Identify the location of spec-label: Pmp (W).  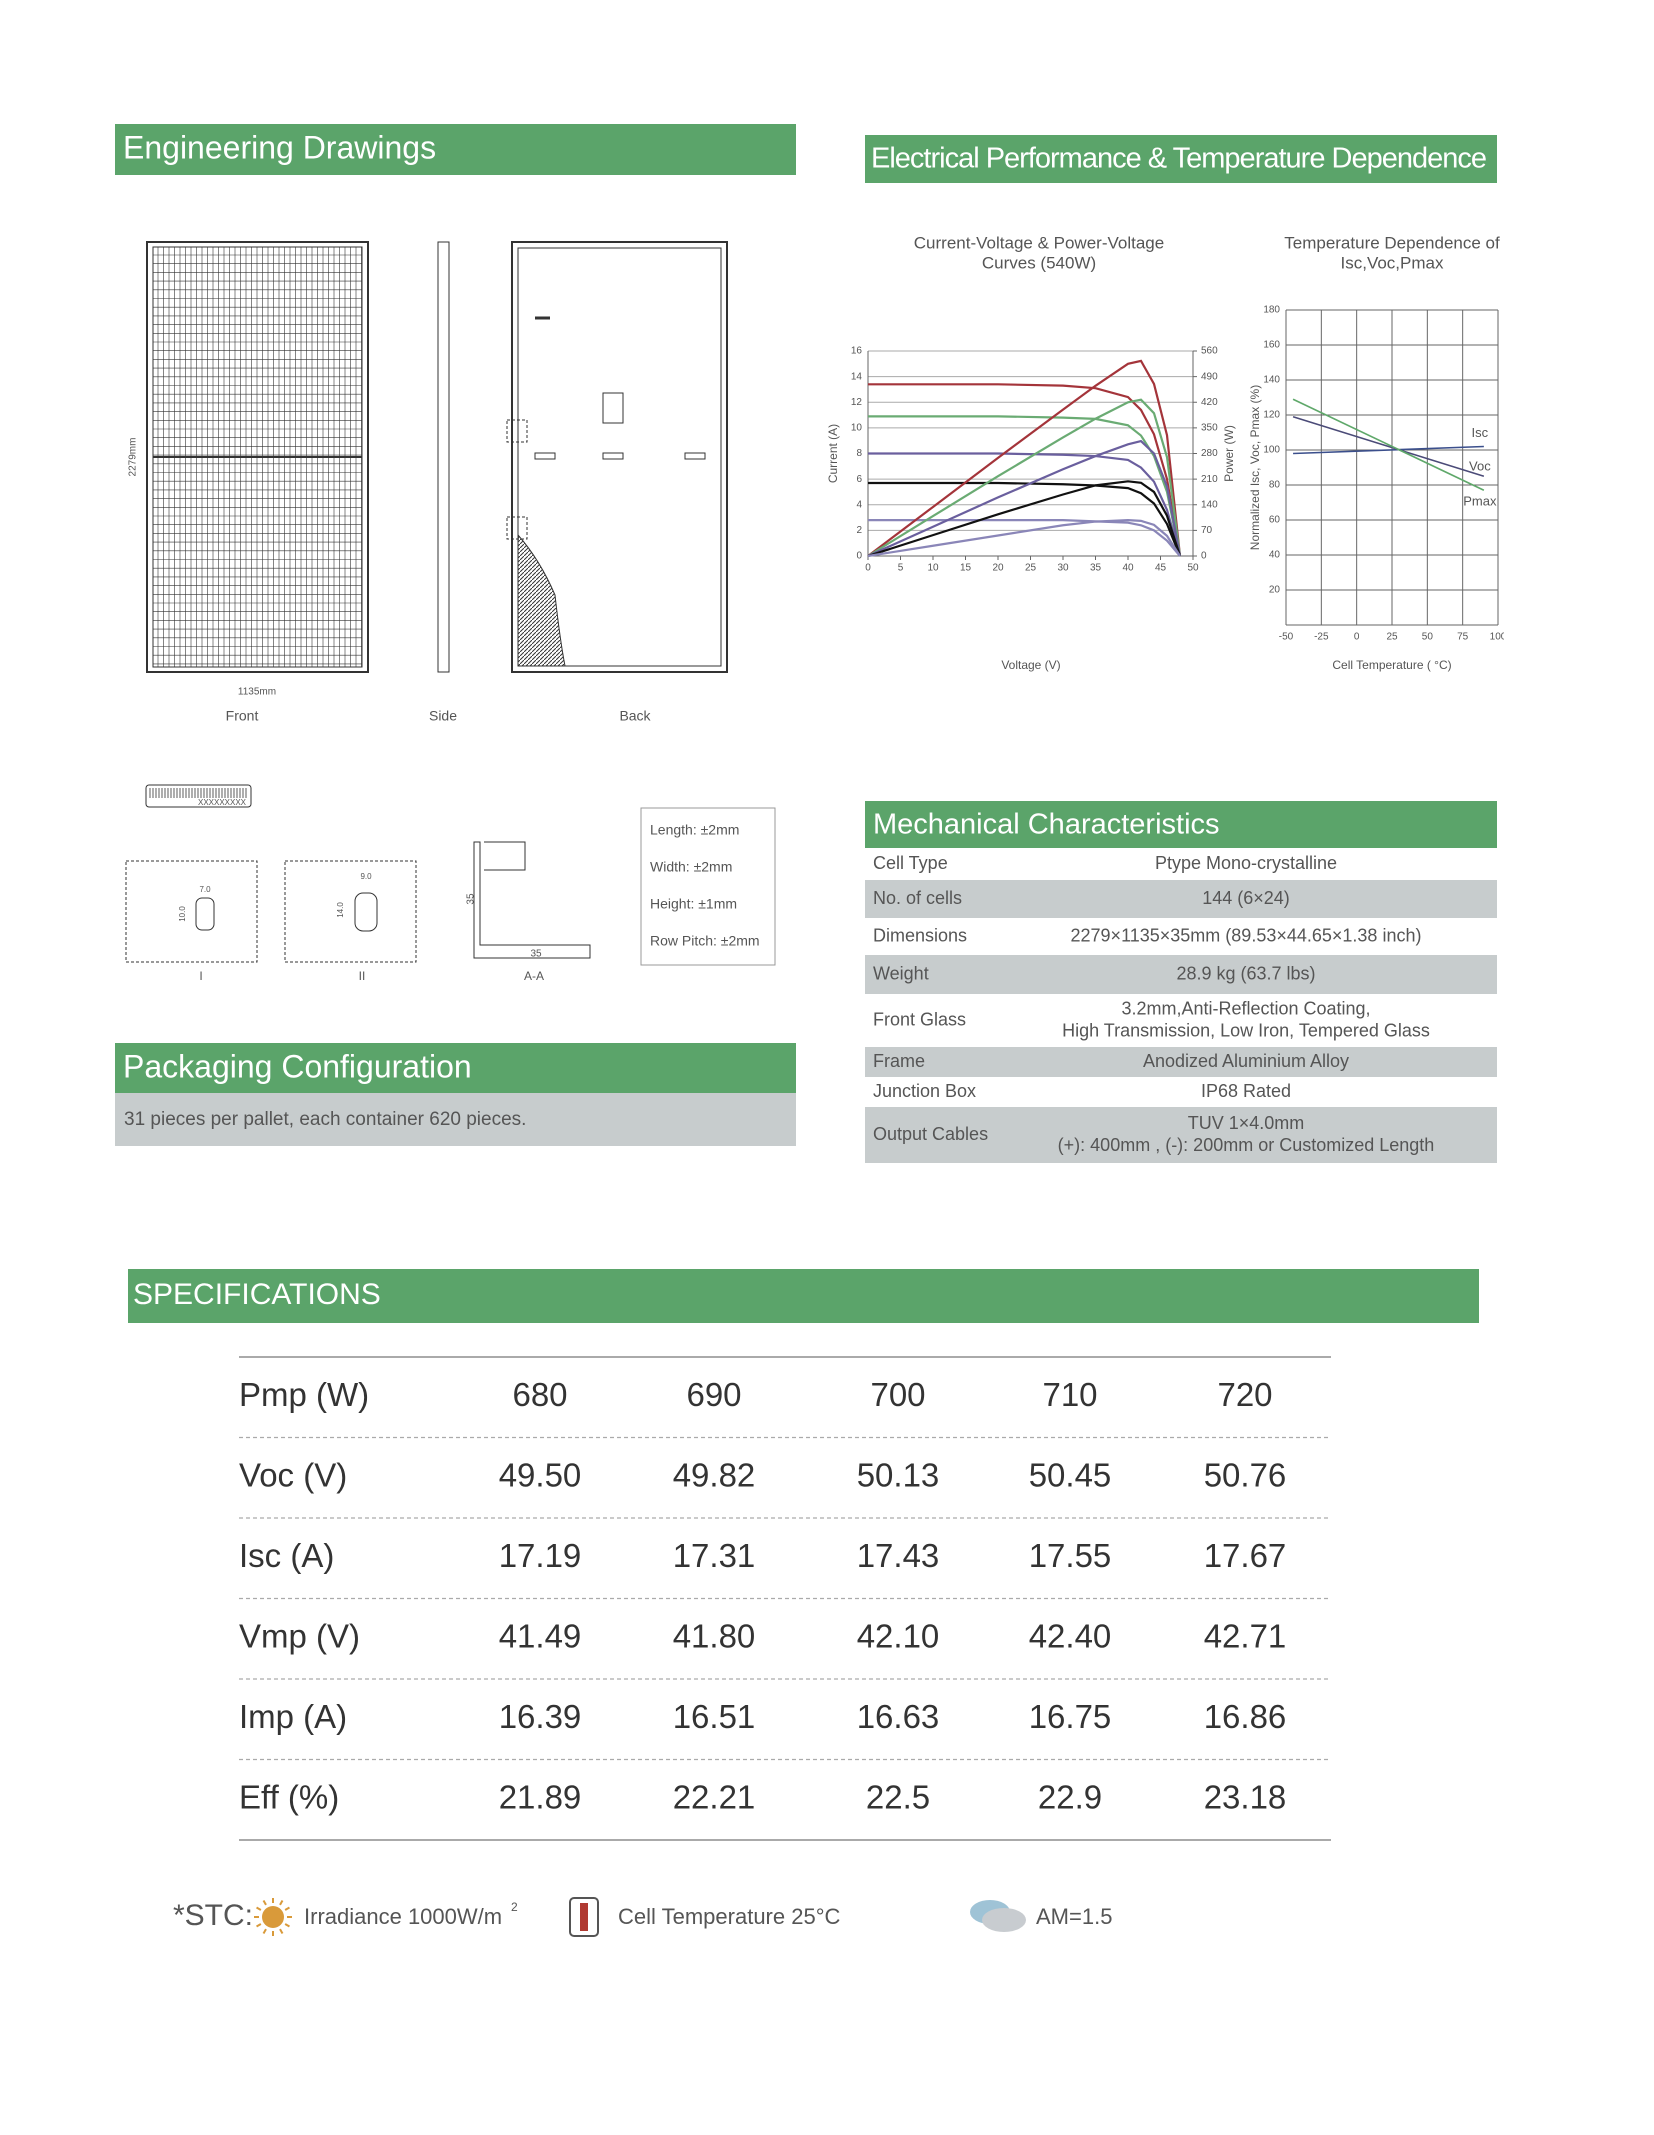
(304, 1394).